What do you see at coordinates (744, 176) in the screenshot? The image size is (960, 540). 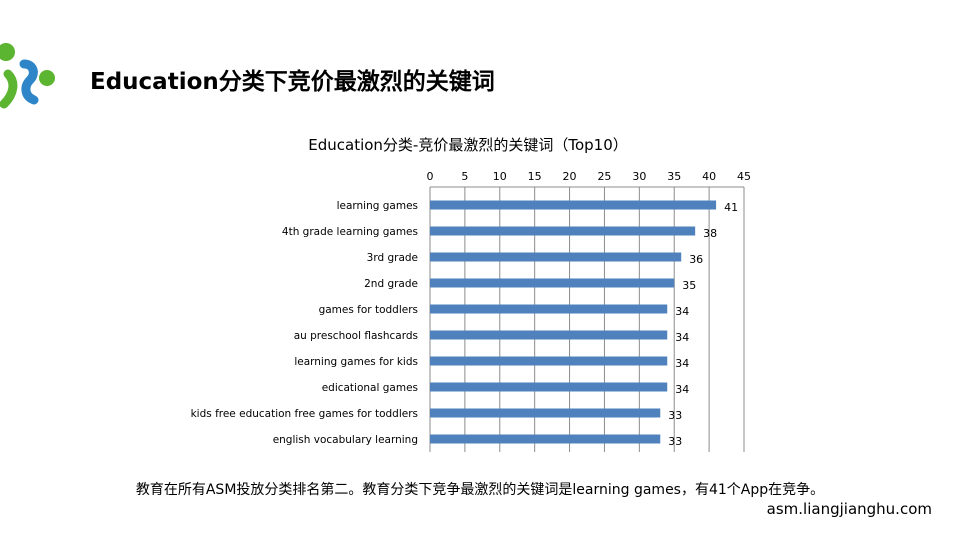 I see `x-tick-label: 45` at bounding box center [744, 176].